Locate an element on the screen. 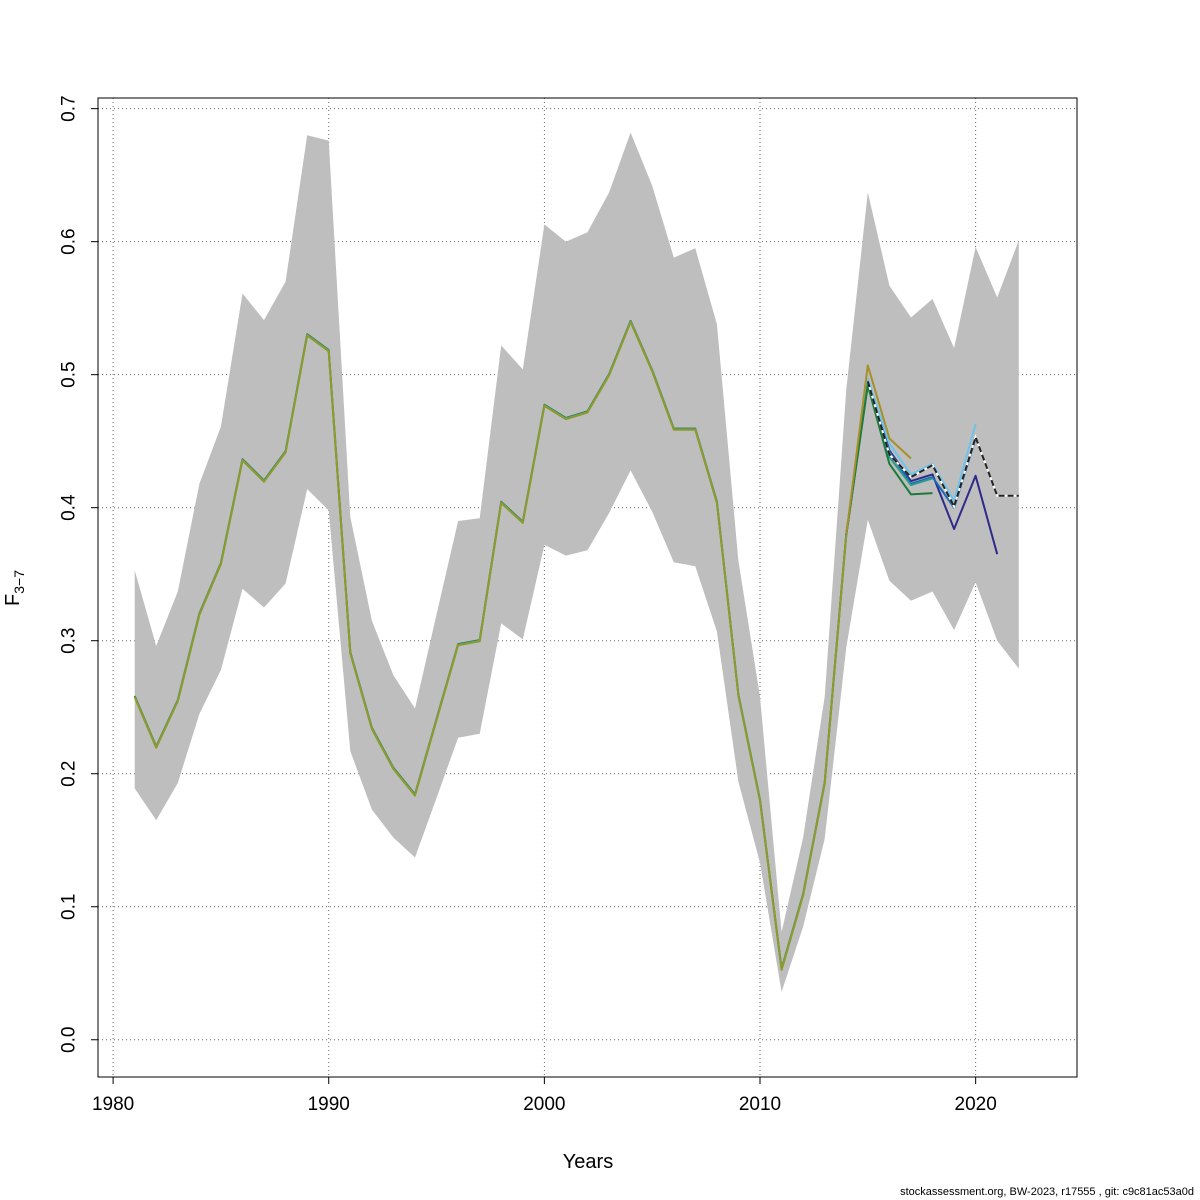 The image size is (1200, 1200). y-tick-label: 0.6 is located at coordinates (69, 241).